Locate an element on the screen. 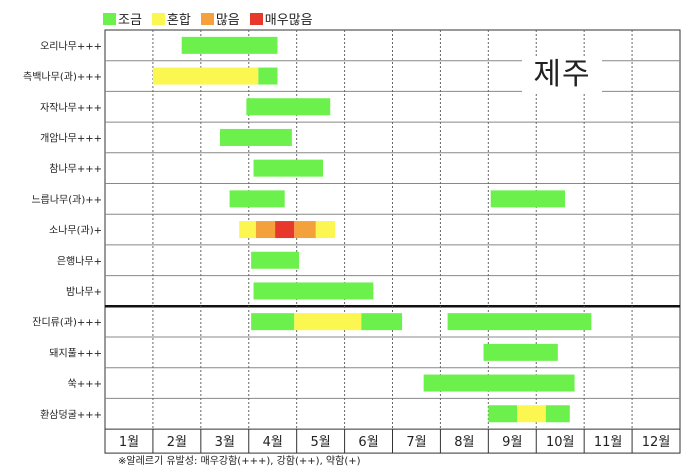  row-label: 밤나무+ is located at coordinates (84, 292).